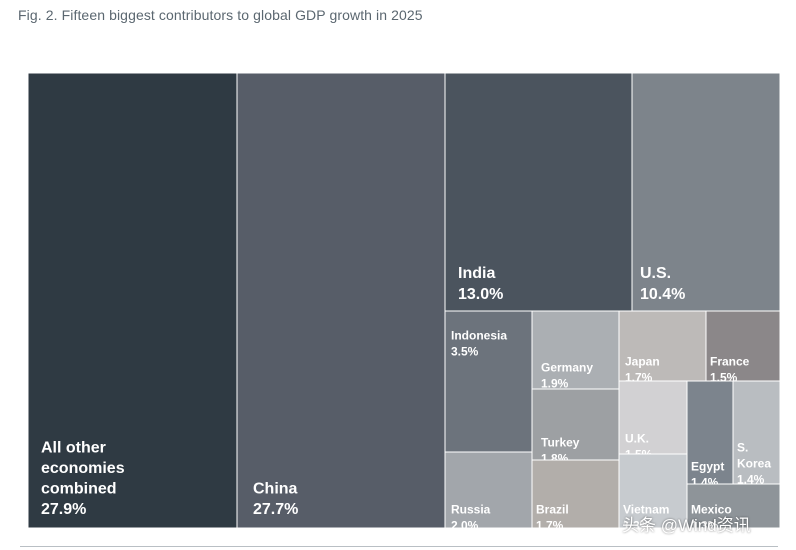 This screenshot has width=796, height=550. I want to click on treemap-label-brazil: Brazil 1.7%, so click(552, 518).